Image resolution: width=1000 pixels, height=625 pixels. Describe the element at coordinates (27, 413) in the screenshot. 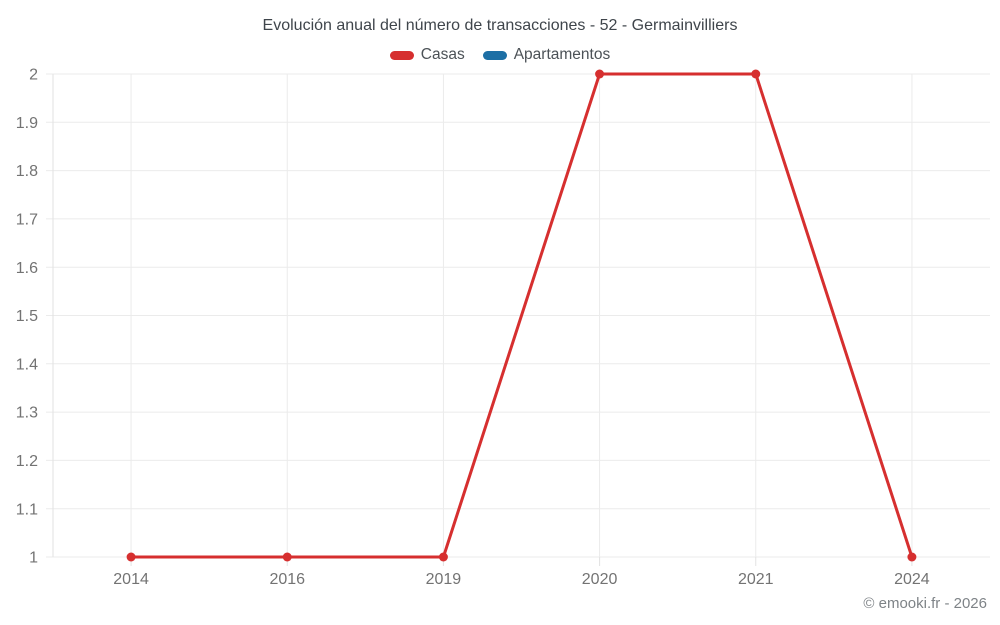

I see `y-axis-label: 1.3` at that location.